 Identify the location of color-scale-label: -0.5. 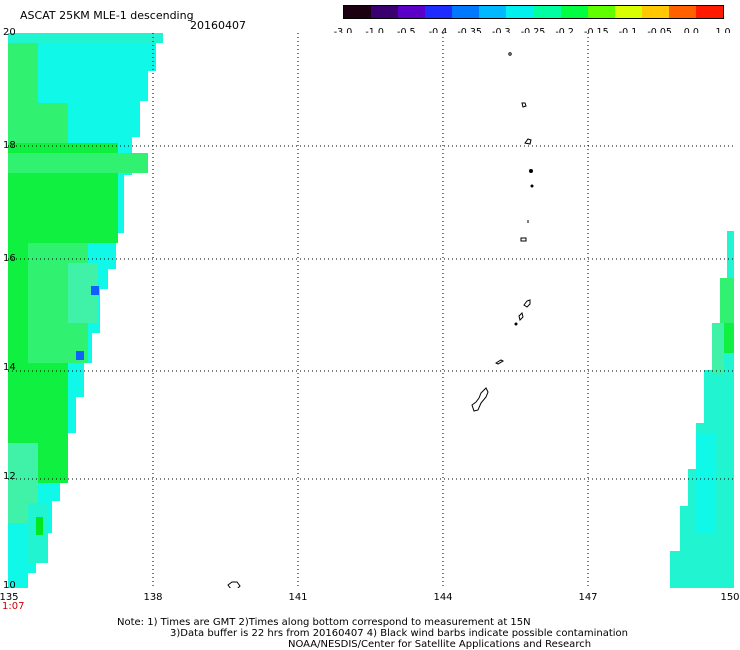
(406, 32).